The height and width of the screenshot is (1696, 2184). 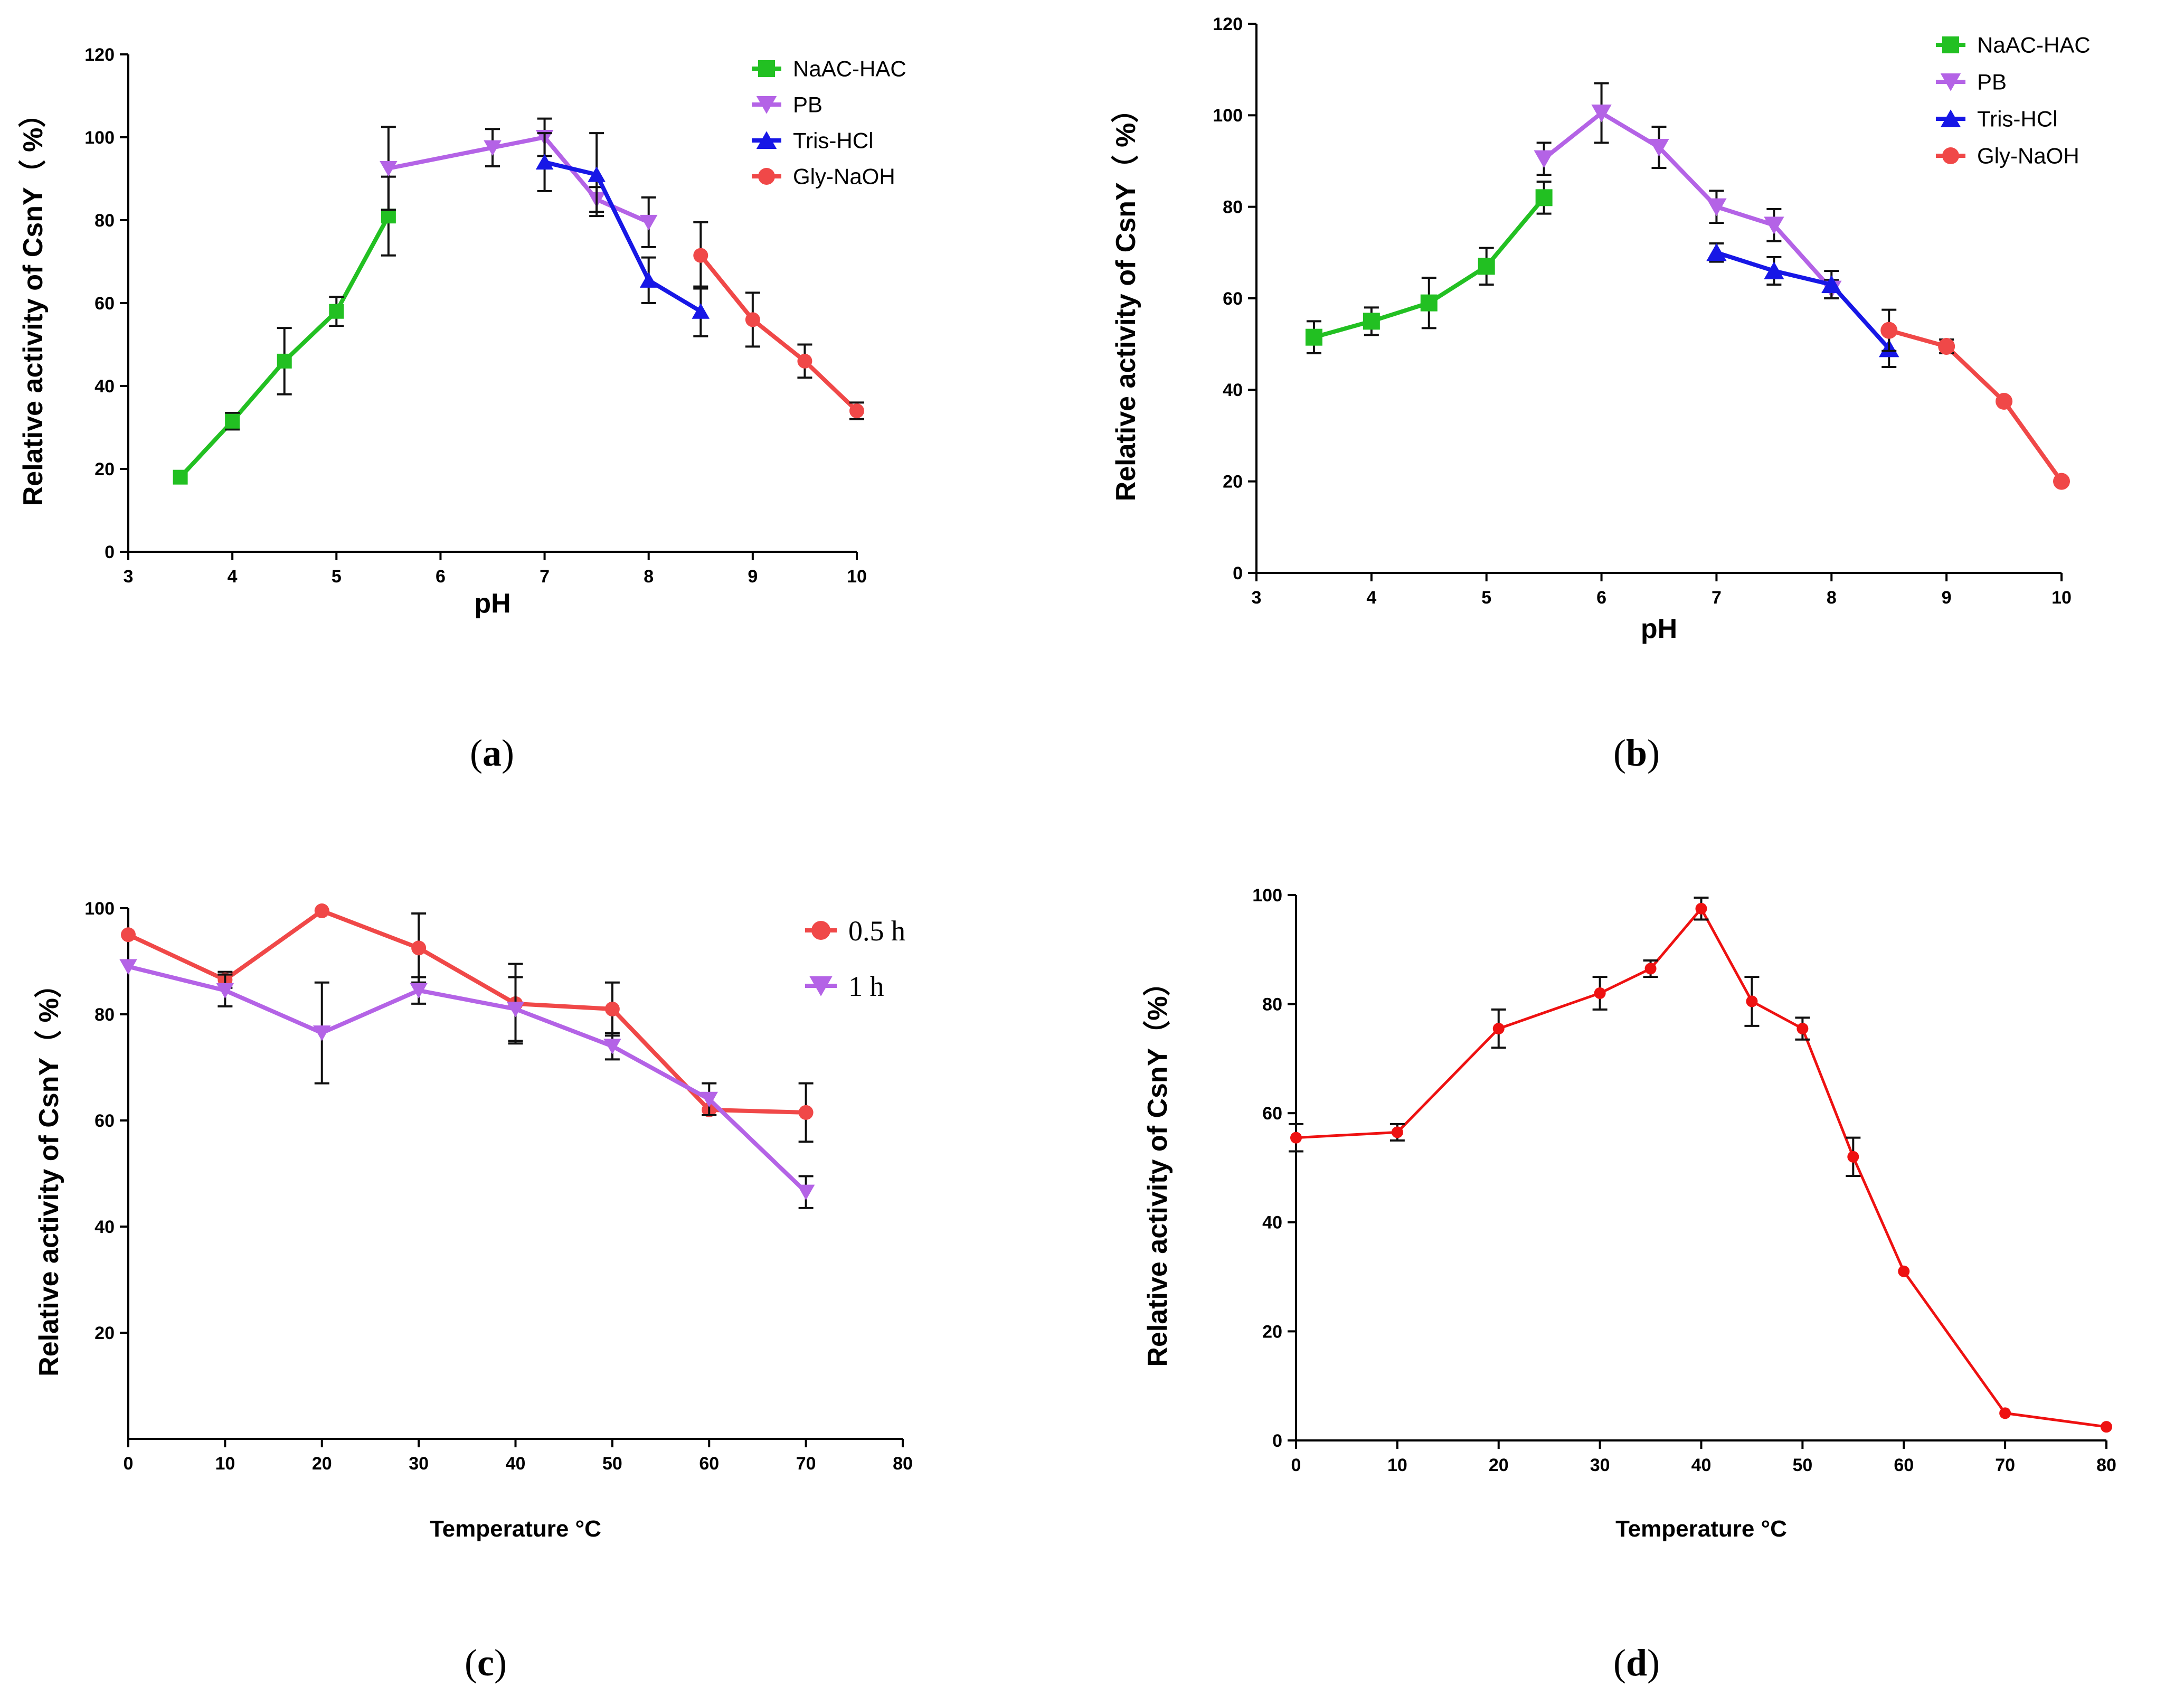 What do you see at coordinates (2005, 1465) in the screenshot?
I see `x-tick-label: 70` at bounding box center [2005, 1465].